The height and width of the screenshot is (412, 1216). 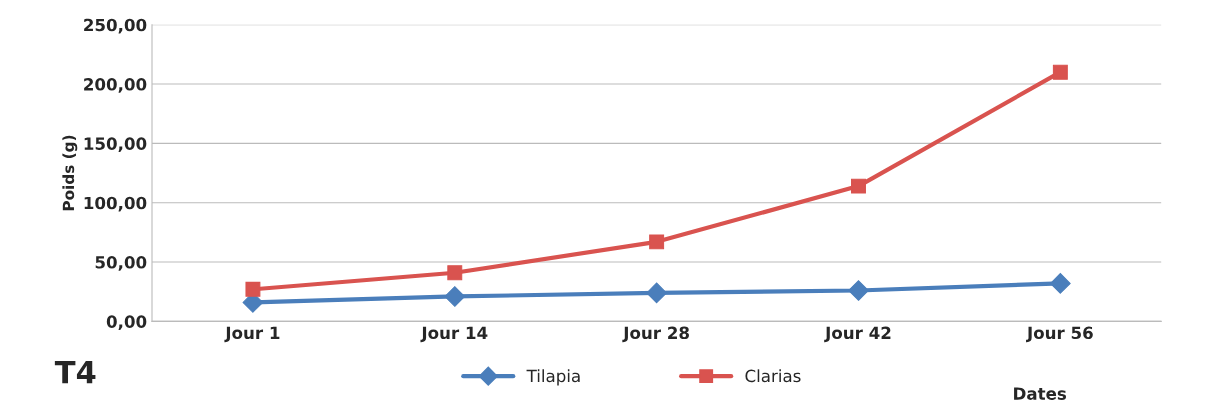 I want to click on legend-label: Tilapia, so click(x=553, y=377).